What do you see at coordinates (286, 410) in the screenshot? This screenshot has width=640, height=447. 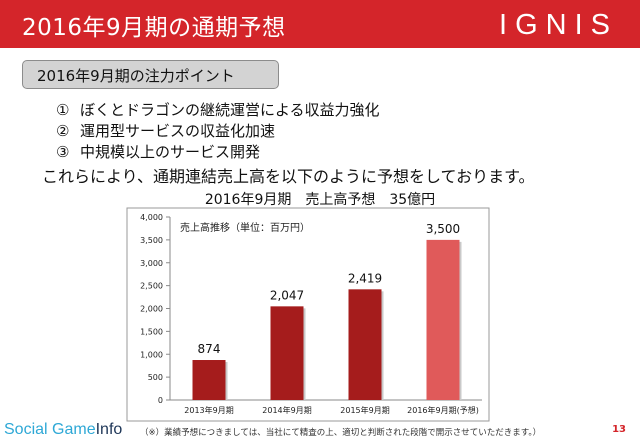 I see `x-tick-label: 2014年9月期` at bounding box center [286, 410].